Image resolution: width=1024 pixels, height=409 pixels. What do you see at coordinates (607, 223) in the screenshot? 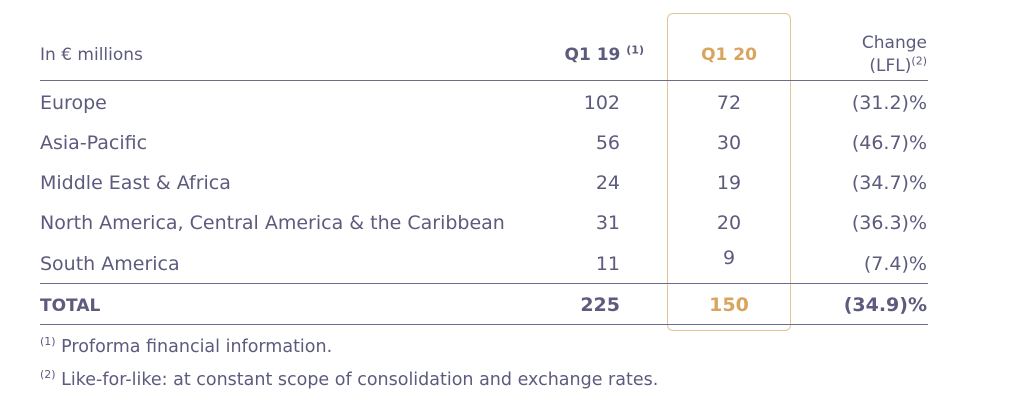
I see `q1-19-cell: 31` at bounding box center [607, 223].